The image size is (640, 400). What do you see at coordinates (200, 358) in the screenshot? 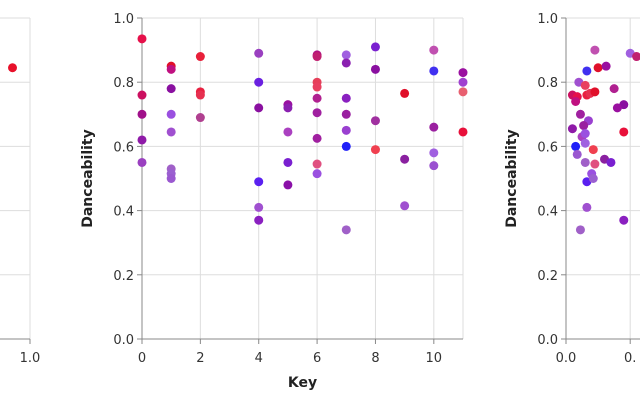
I see `x-tick-label: 2` at bounding box center [200, 358].